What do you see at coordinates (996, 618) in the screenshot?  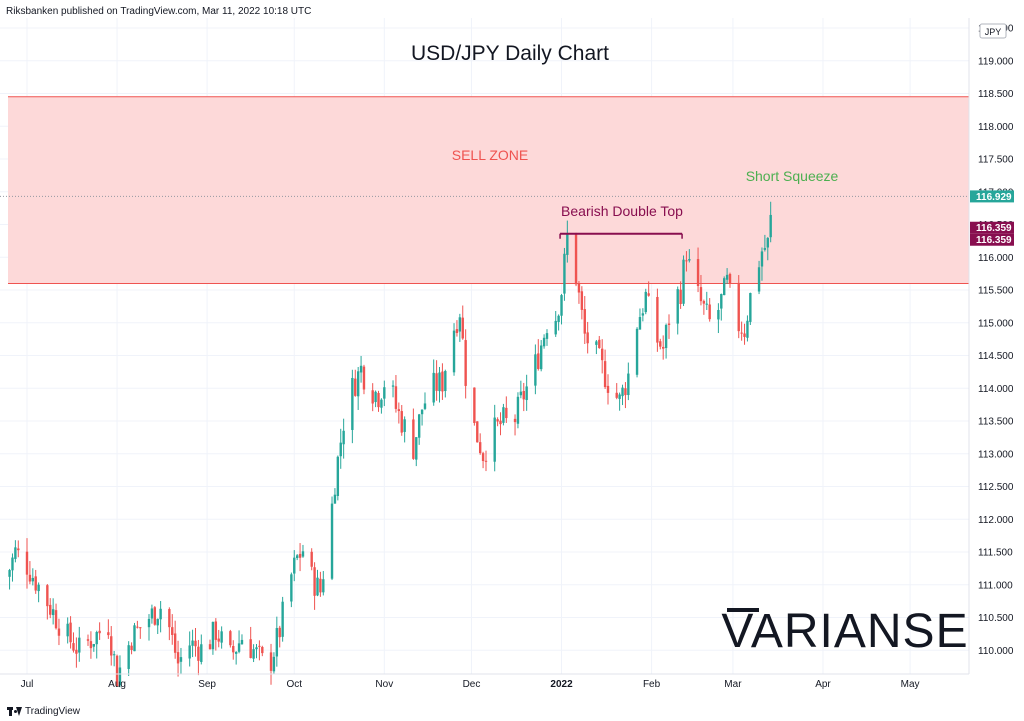 I see `price-tick-label: 110.500` at bounding box center [996, 618].